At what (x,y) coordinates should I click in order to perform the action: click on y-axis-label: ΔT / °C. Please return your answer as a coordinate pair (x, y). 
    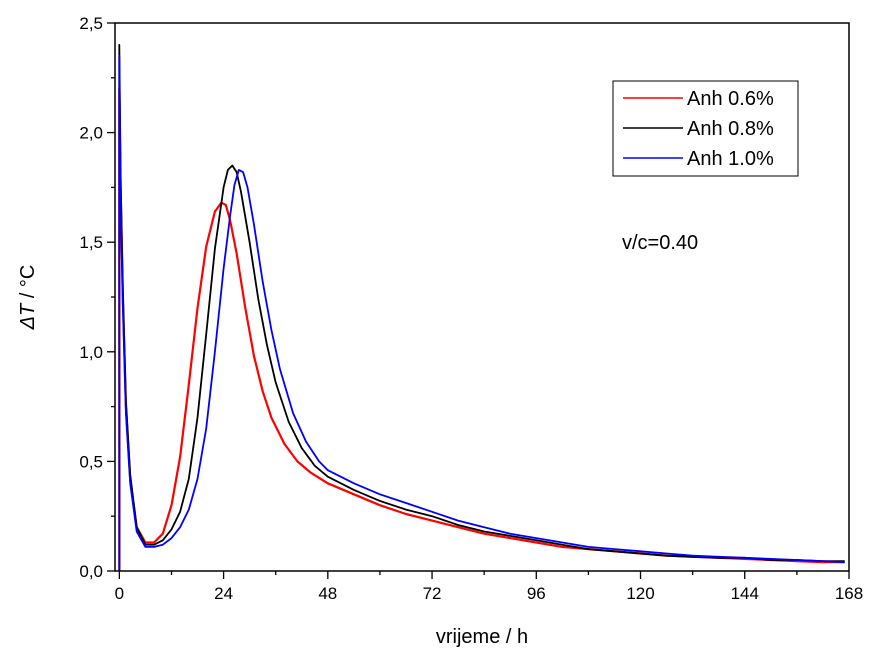
    Looking at the image, I should click on (28, 298).